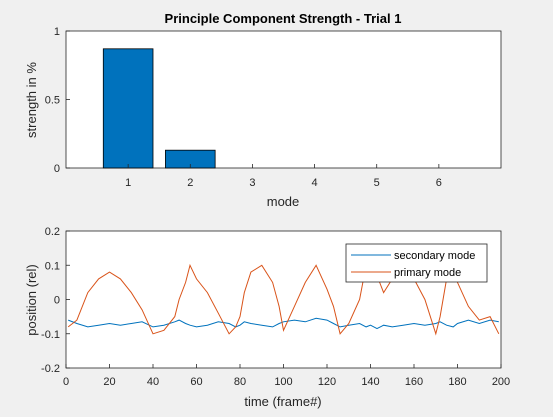  What do you see at coordinates (57, 32) in the screenshot?
I see `bar-y-tick-label: 1` at bounding box center [57, 32].